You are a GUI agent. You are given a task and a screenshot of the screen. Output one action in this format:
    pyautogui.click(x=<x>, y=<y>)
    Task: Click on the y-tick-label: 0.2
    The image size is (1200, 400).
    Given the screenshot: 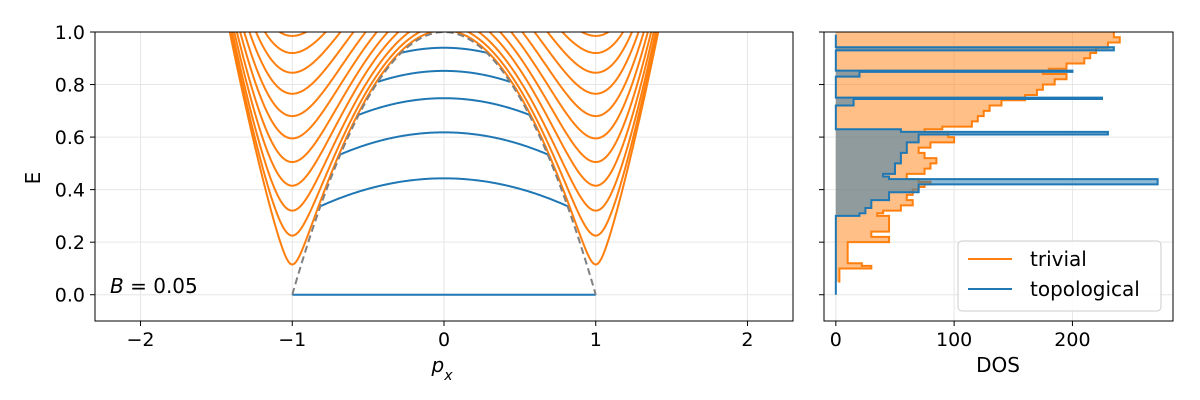 What is the action you would take?
    pyautogui.click(x=70, y=243)
    